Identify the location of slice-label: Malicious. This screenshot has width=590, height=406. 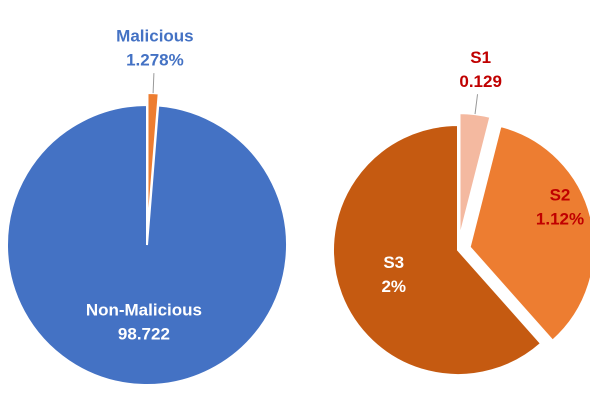
(154, 36).